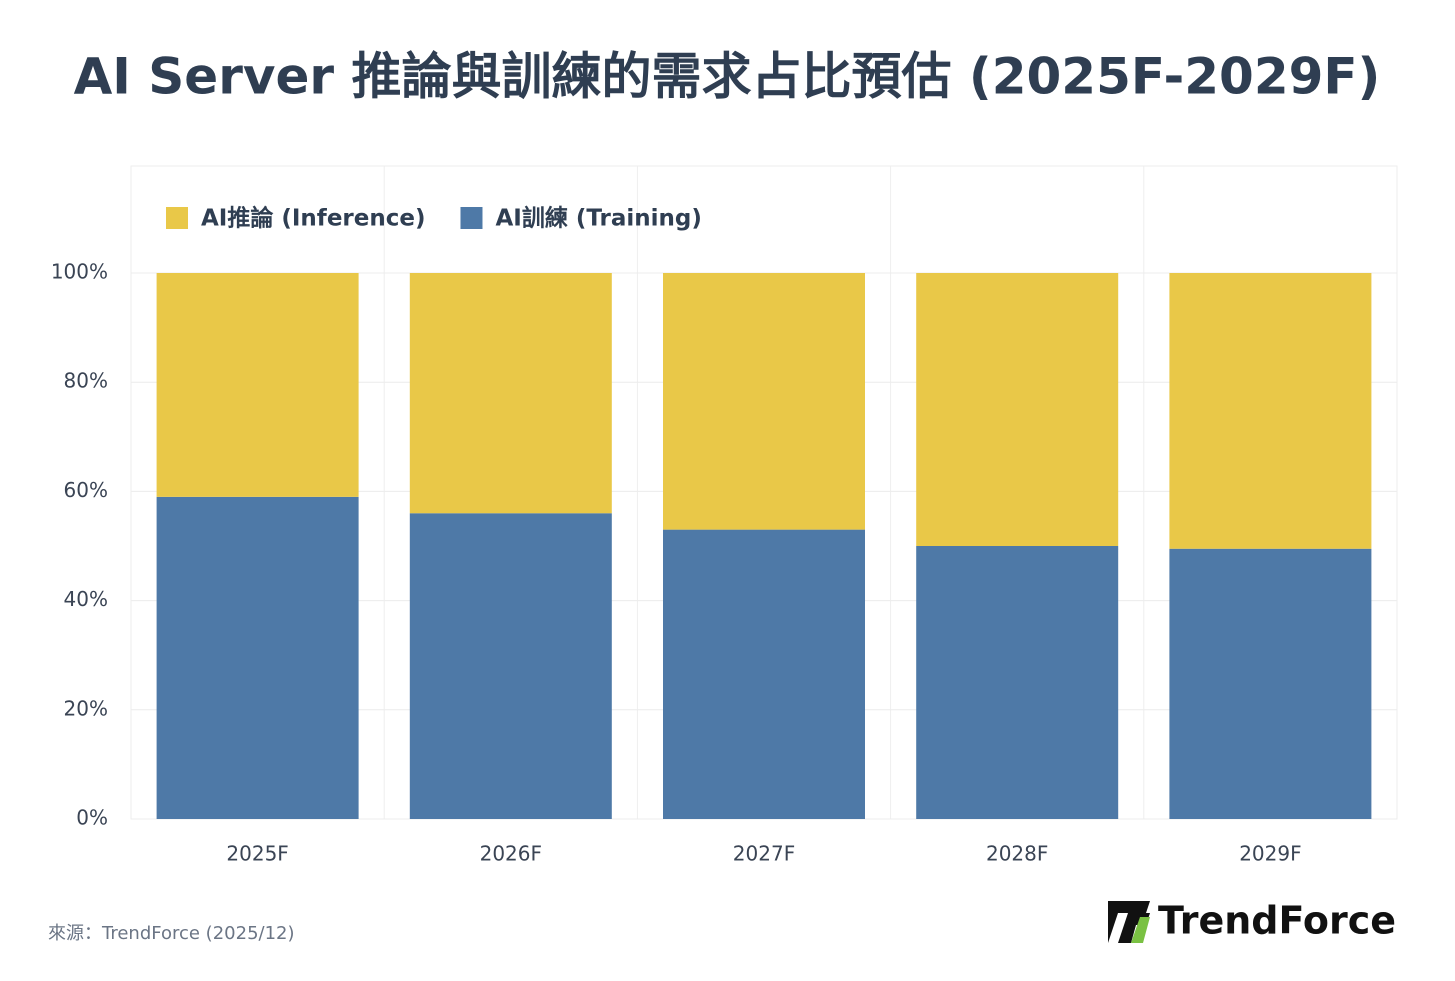  I want to click on y-tick-label: 20%, so click(86, 708).